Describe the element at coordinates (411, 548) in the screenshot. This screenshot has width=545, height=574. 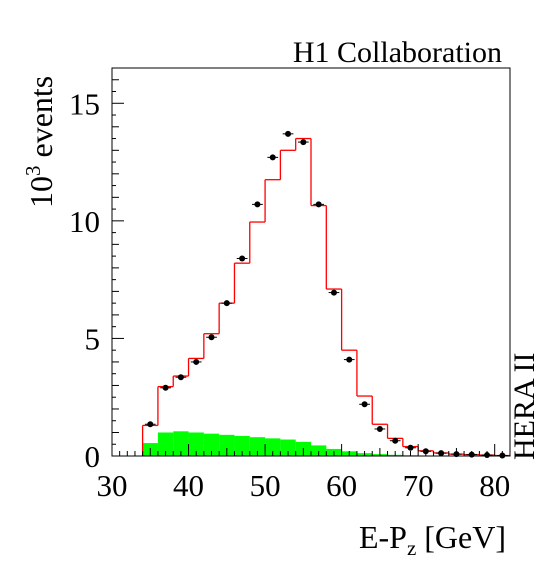
I see `x-axis-label-sub: z` at that location.